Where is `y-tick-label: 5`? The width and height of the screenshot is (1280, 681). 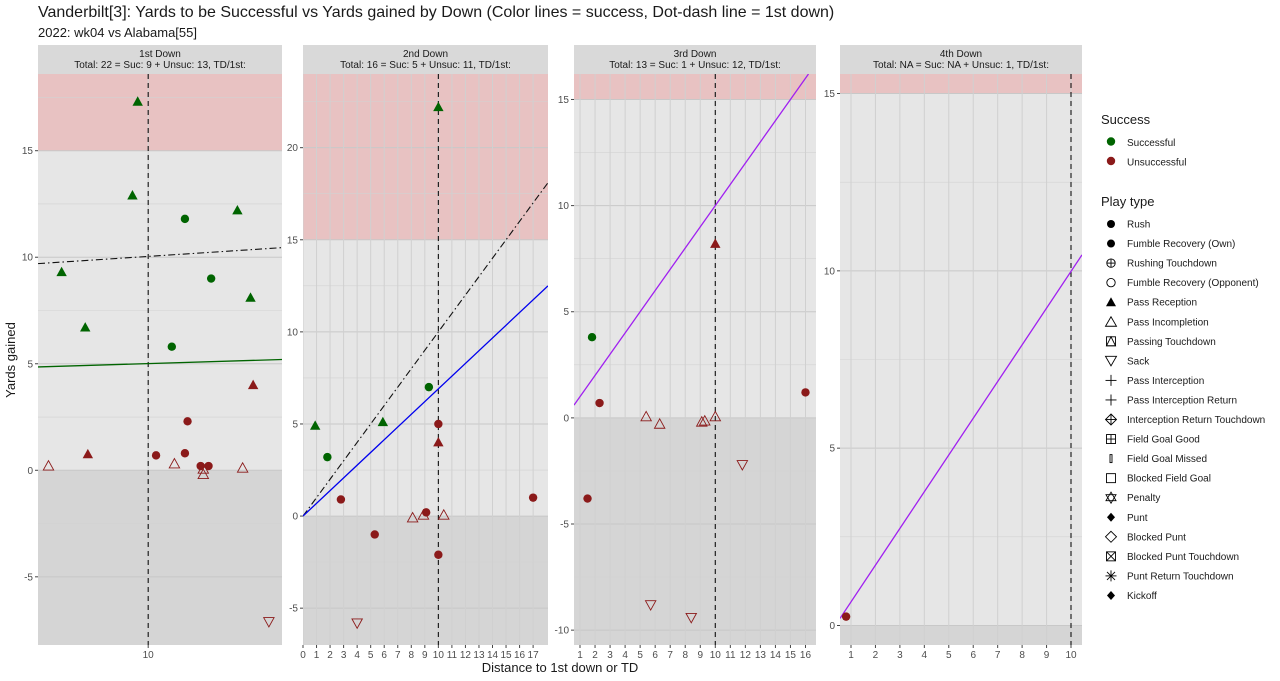 y-tick-label: 5 is located at coordinates (295, 424).